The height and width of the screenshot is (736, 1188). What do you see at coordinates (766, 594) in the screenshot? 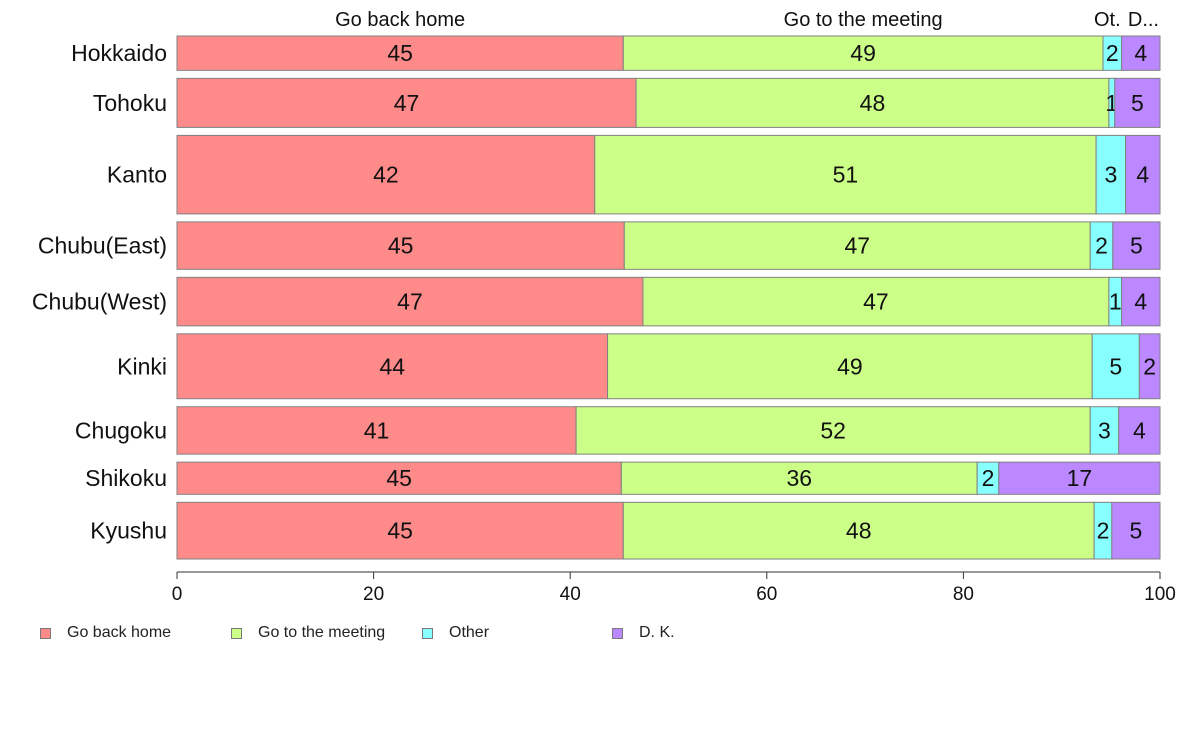
I see `x-tick-label-60: 60` at bounding box center [766, 594].